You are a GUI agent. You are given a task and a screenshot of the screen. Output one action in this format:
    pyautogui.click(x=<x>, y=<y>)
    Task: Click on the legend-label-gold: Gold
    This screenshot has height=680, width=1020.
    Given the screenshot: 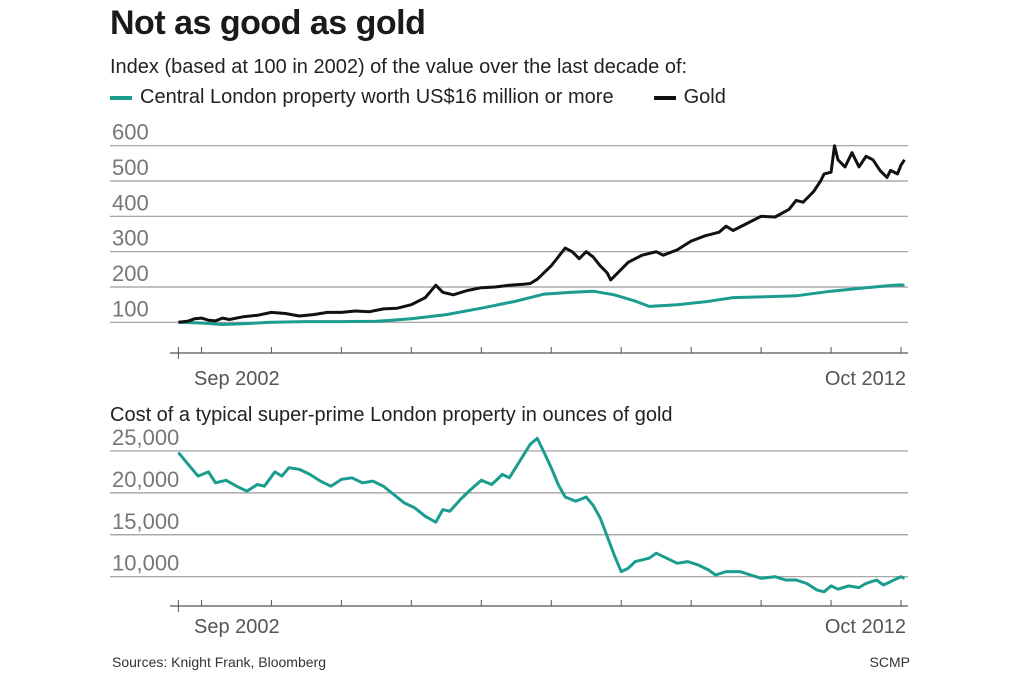 What is the action you would take?
    pyautogui.click(x=704, y=97)
    